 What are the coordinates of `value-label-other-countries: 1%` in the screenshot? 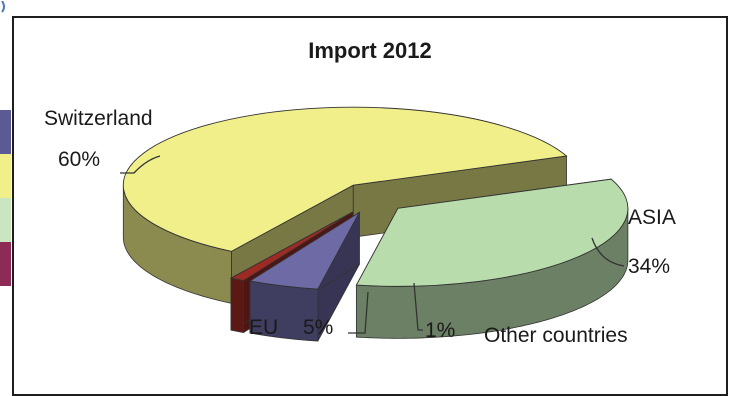 It's located at (440, 330).